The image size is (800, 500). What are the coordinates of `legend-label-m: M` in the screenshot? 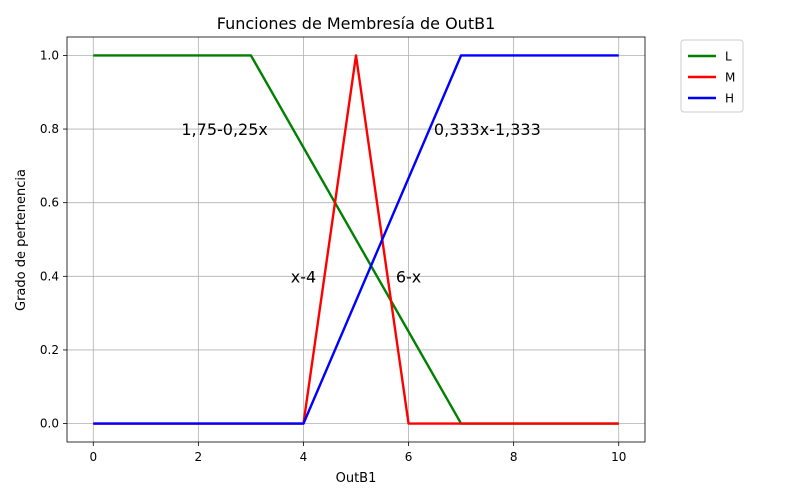 It's located at (730, 78).